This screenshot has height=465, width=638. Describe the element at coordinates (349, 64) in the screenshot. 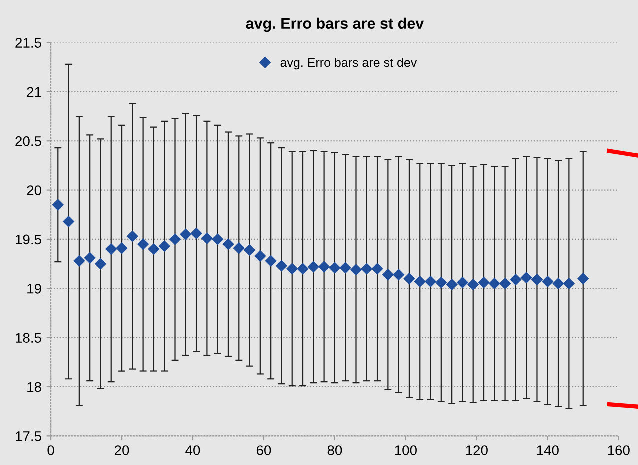

I see `legend-label: avg. Erro bars are st dev` at that location.